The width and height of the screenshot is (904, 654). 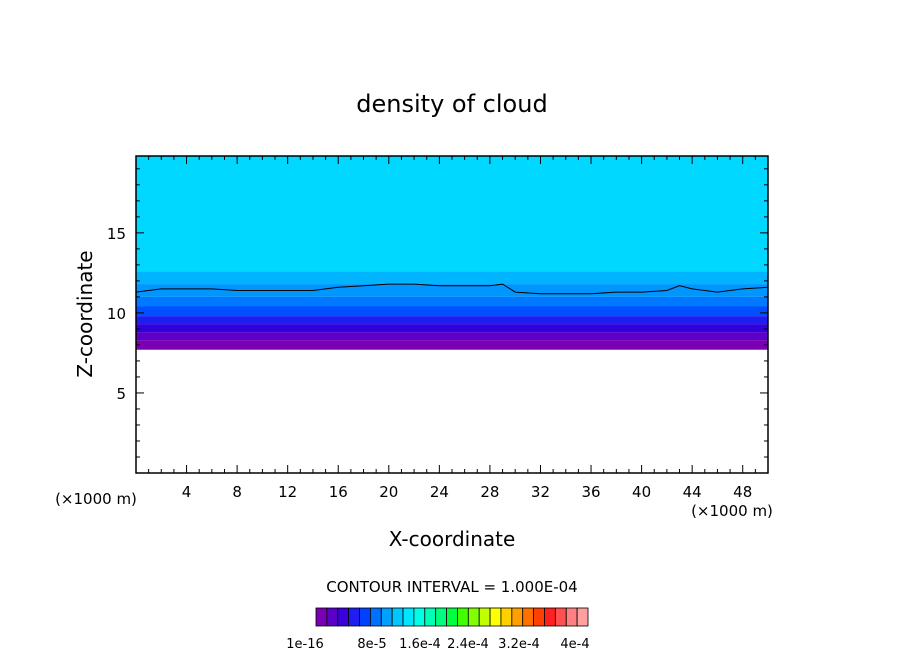 I want to click on x-tick-label: 40, so click(x=641, y=492).